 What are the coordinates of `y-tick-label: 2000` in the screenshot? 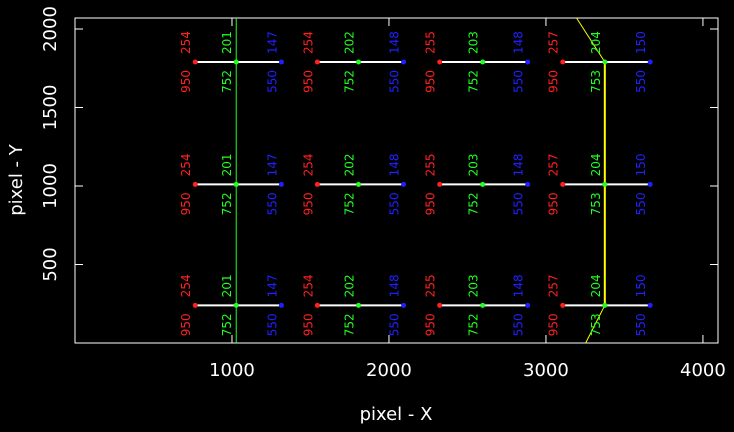 It's located at (50, 29).